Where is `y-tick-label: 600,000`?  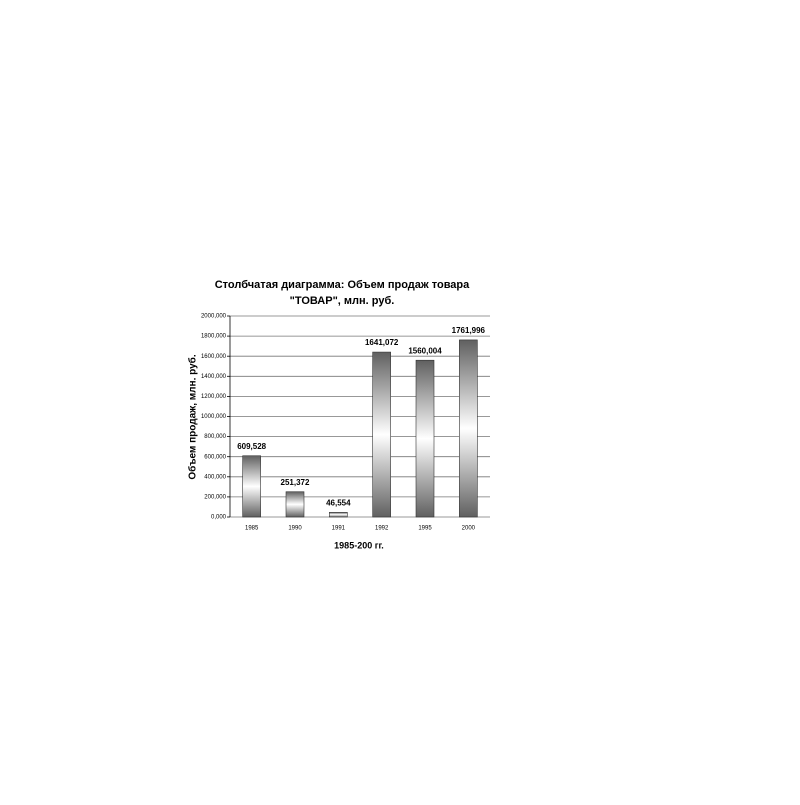 y-tick-label: 600,000 is located at coordinates (215, 457).